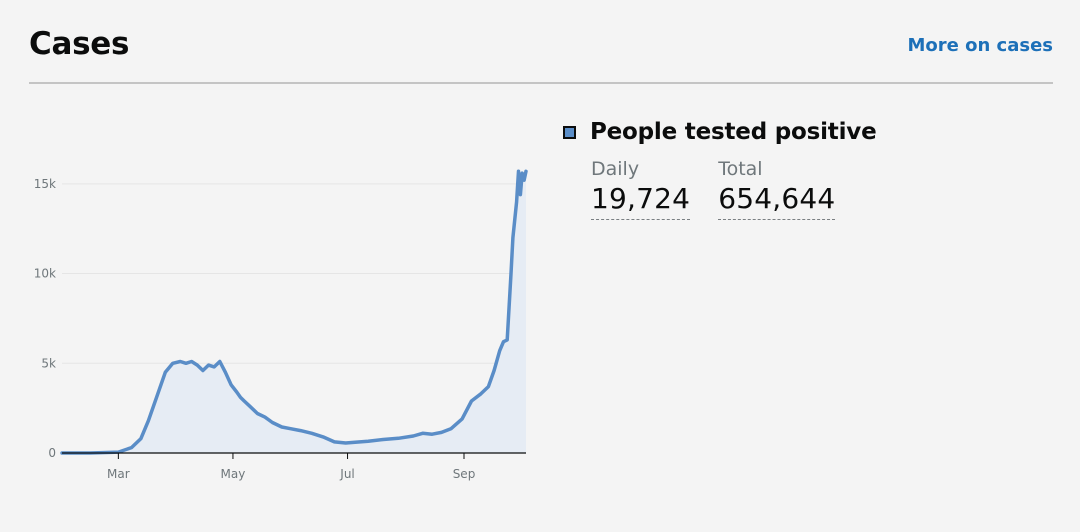  I want to click on metric-name: People tested positive, so click(733, 132).